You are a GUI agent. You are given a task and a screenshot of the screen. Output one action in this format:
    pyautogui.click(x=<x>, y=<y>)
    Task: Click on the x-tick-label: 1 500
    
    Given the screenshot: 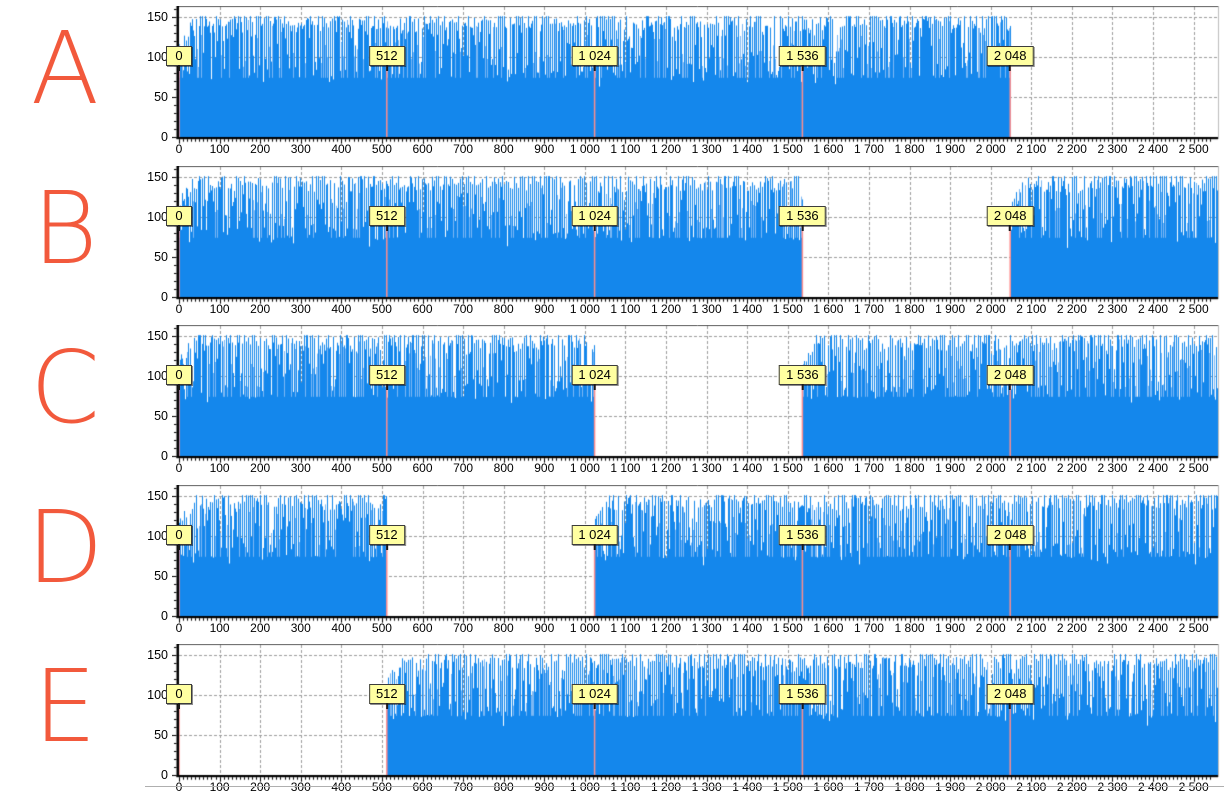 What is the action you would take?
    pyautogui.click(x=787, y=468)
    